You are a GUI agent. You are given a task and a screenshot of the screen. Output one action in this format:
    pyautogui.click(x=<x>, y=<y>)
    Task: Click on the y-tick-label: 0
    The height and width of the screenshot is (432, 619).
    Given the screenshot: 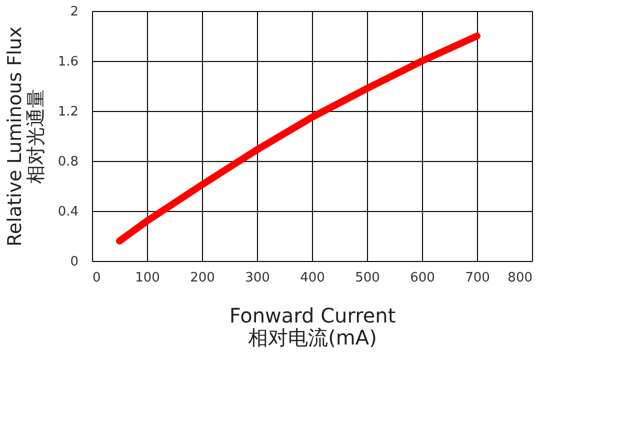 What is the action you would take?
    pyautogui.click(x=74, y=262)
    